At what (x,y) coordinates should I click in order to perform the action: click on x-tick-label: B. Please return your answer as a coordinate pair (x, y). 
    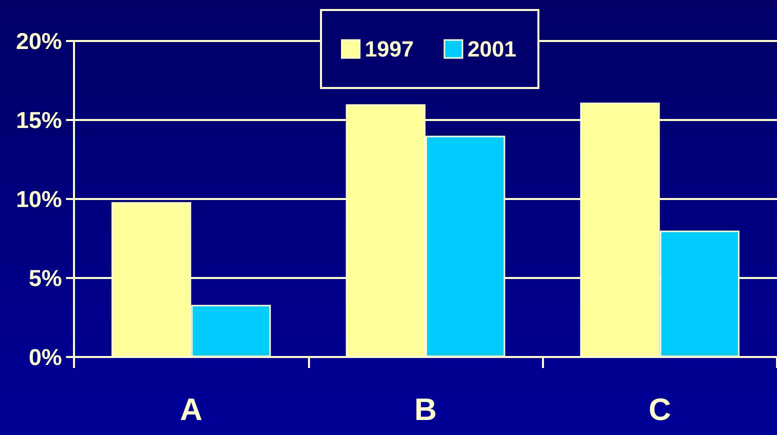
    Looking at the image, I should click on (425, 409).